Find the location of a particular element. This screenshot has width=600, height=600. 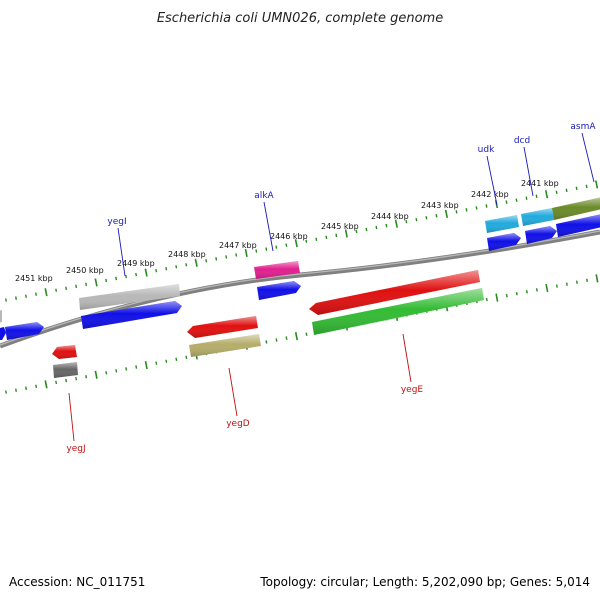

tick-label: 2450 kbp is located at coordinates (85, 270).